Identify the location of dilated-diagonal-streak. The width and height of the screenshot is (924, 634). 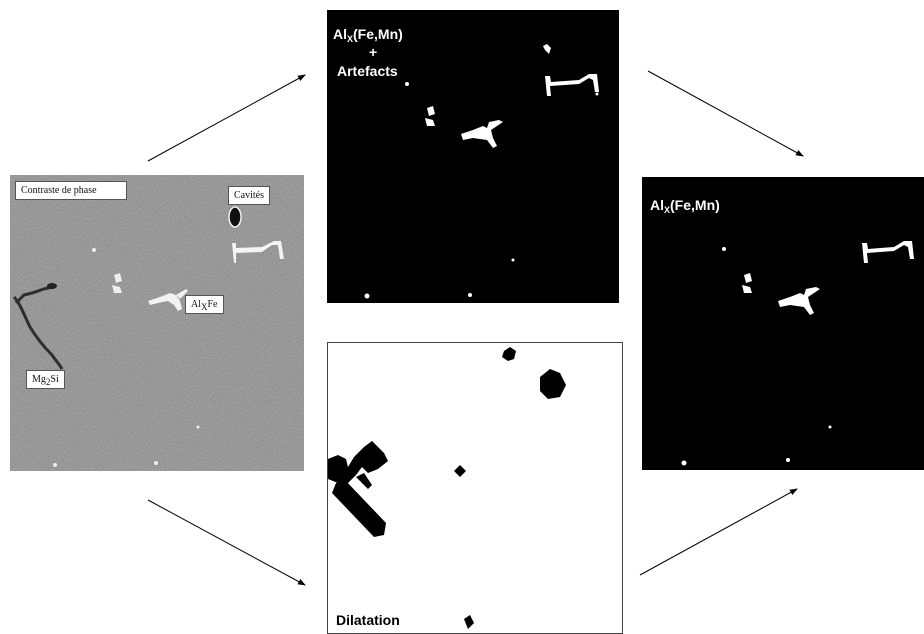
(359, 508).